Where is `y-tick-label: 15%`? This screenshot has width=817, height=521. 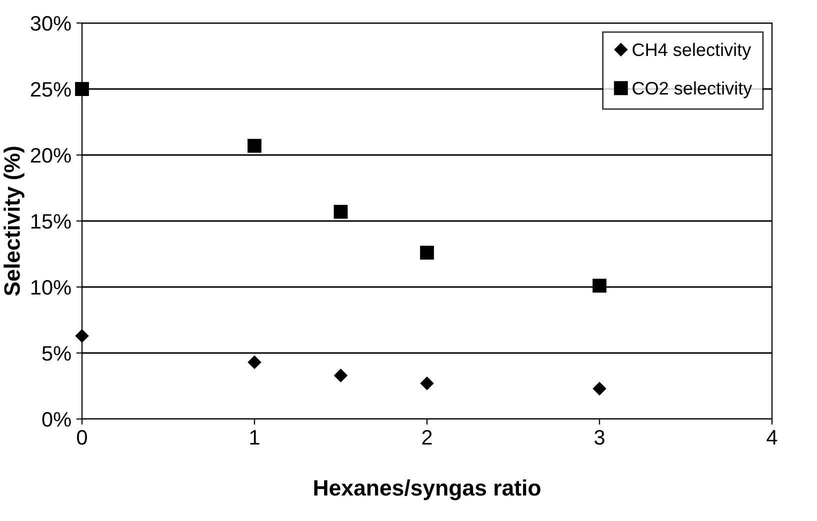
y-tick-label: 15% is located at coordinates (51, 221).